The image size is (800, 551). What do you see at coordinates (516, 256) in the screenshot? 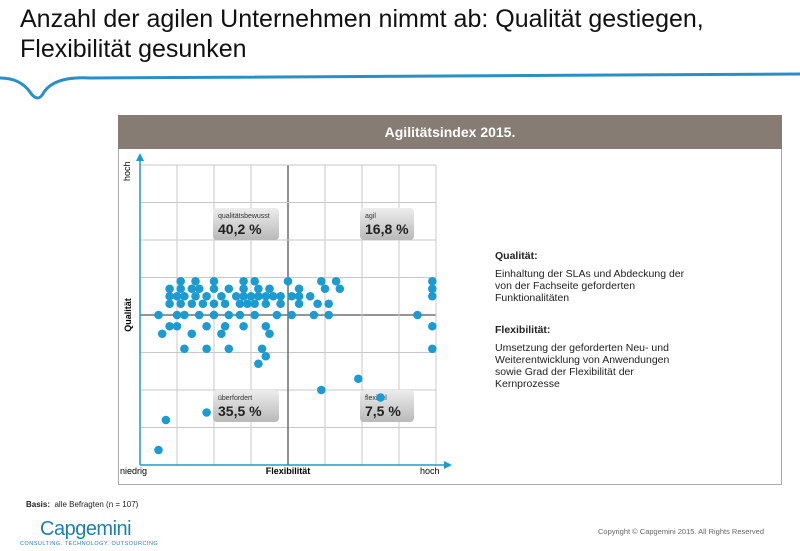
I see `note-heading: Qualität:` at bounding box center [516, 256].